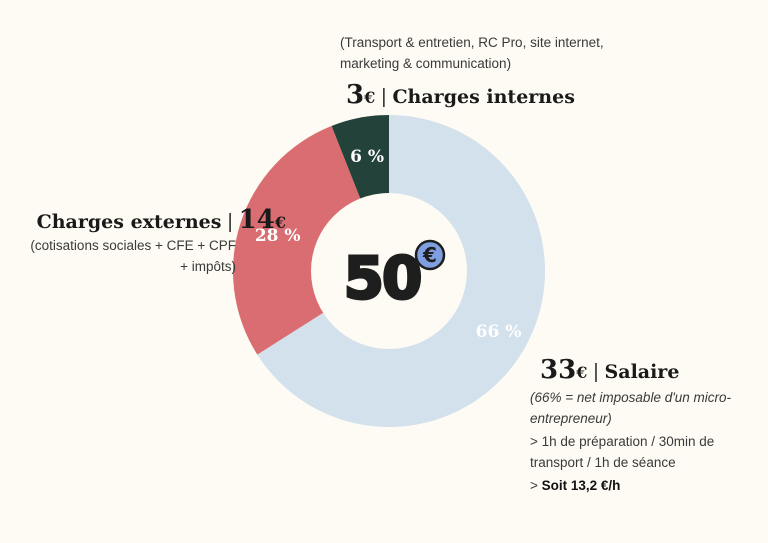 Image resolution: width=768 pixels, height=543 pixels. I want to click on donut-slice-charges-externes, so click(310, 240).